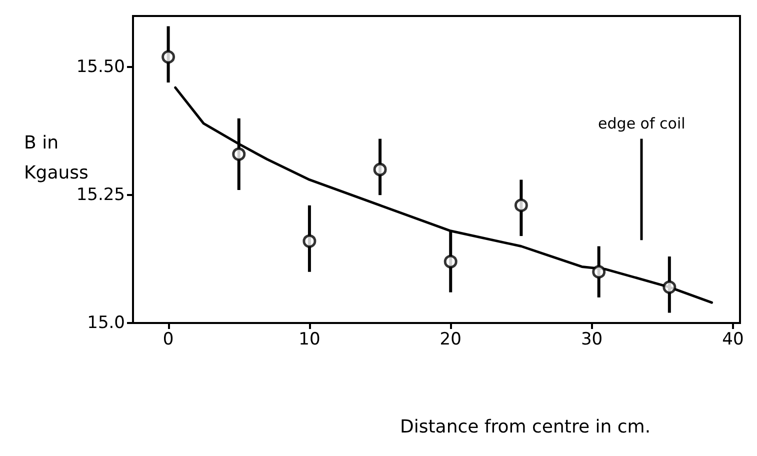  What do you see at coordinates (100, 67) in the screenshot?
I see `y-tick-label: 15.50` at bounding box center [100, 67].